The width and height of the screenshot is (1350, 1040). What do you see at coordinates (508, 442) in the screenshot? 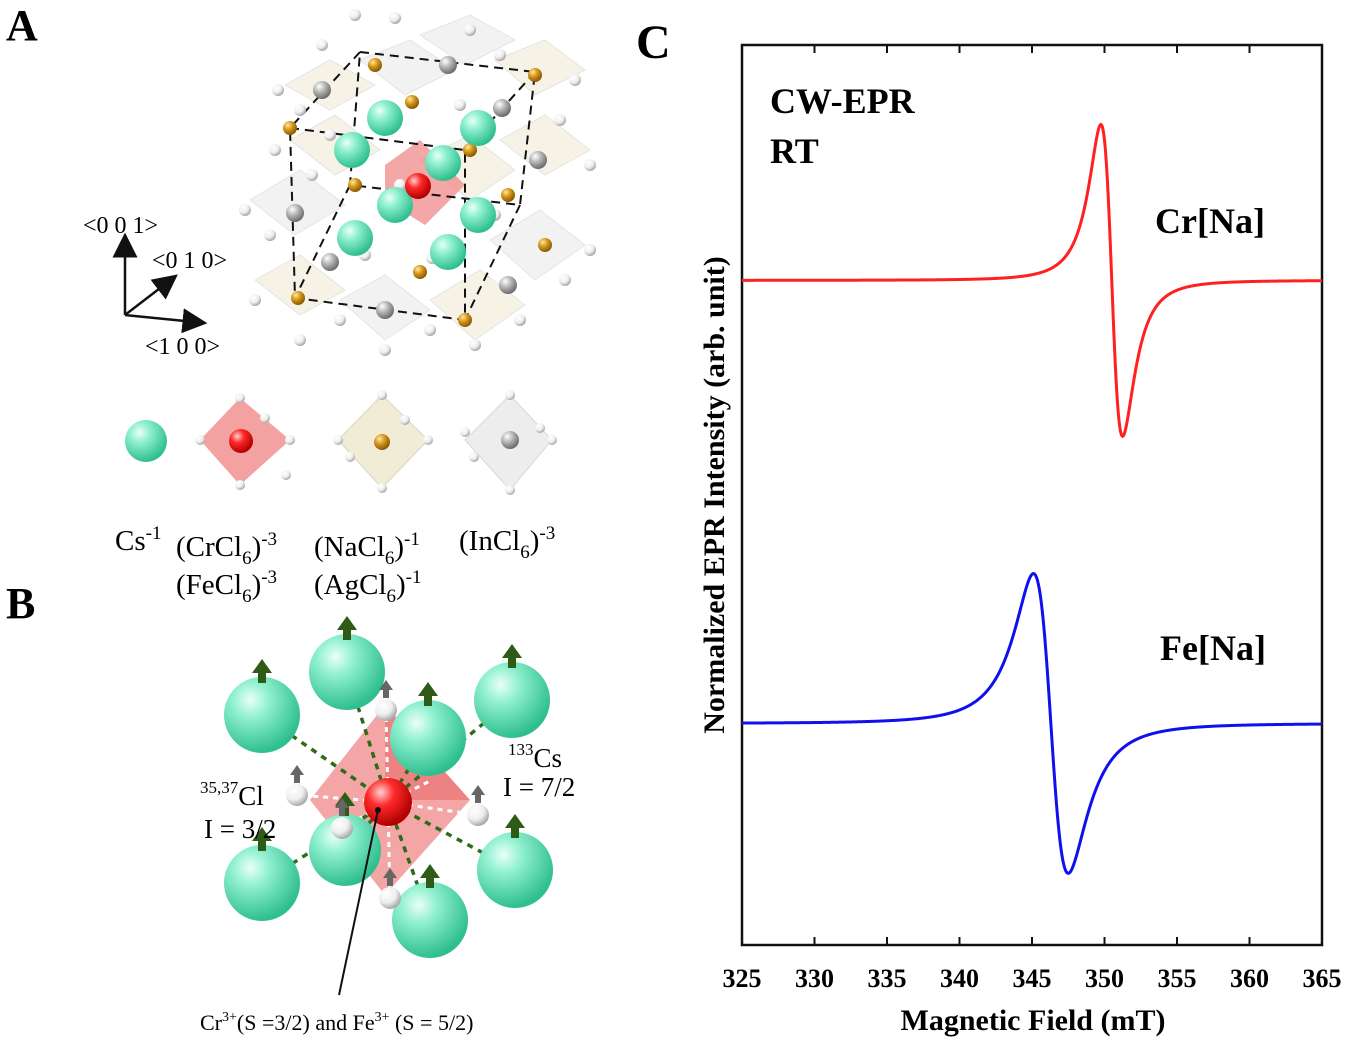
I see `legend-in-octahedron` at bounding box center [508, 442].